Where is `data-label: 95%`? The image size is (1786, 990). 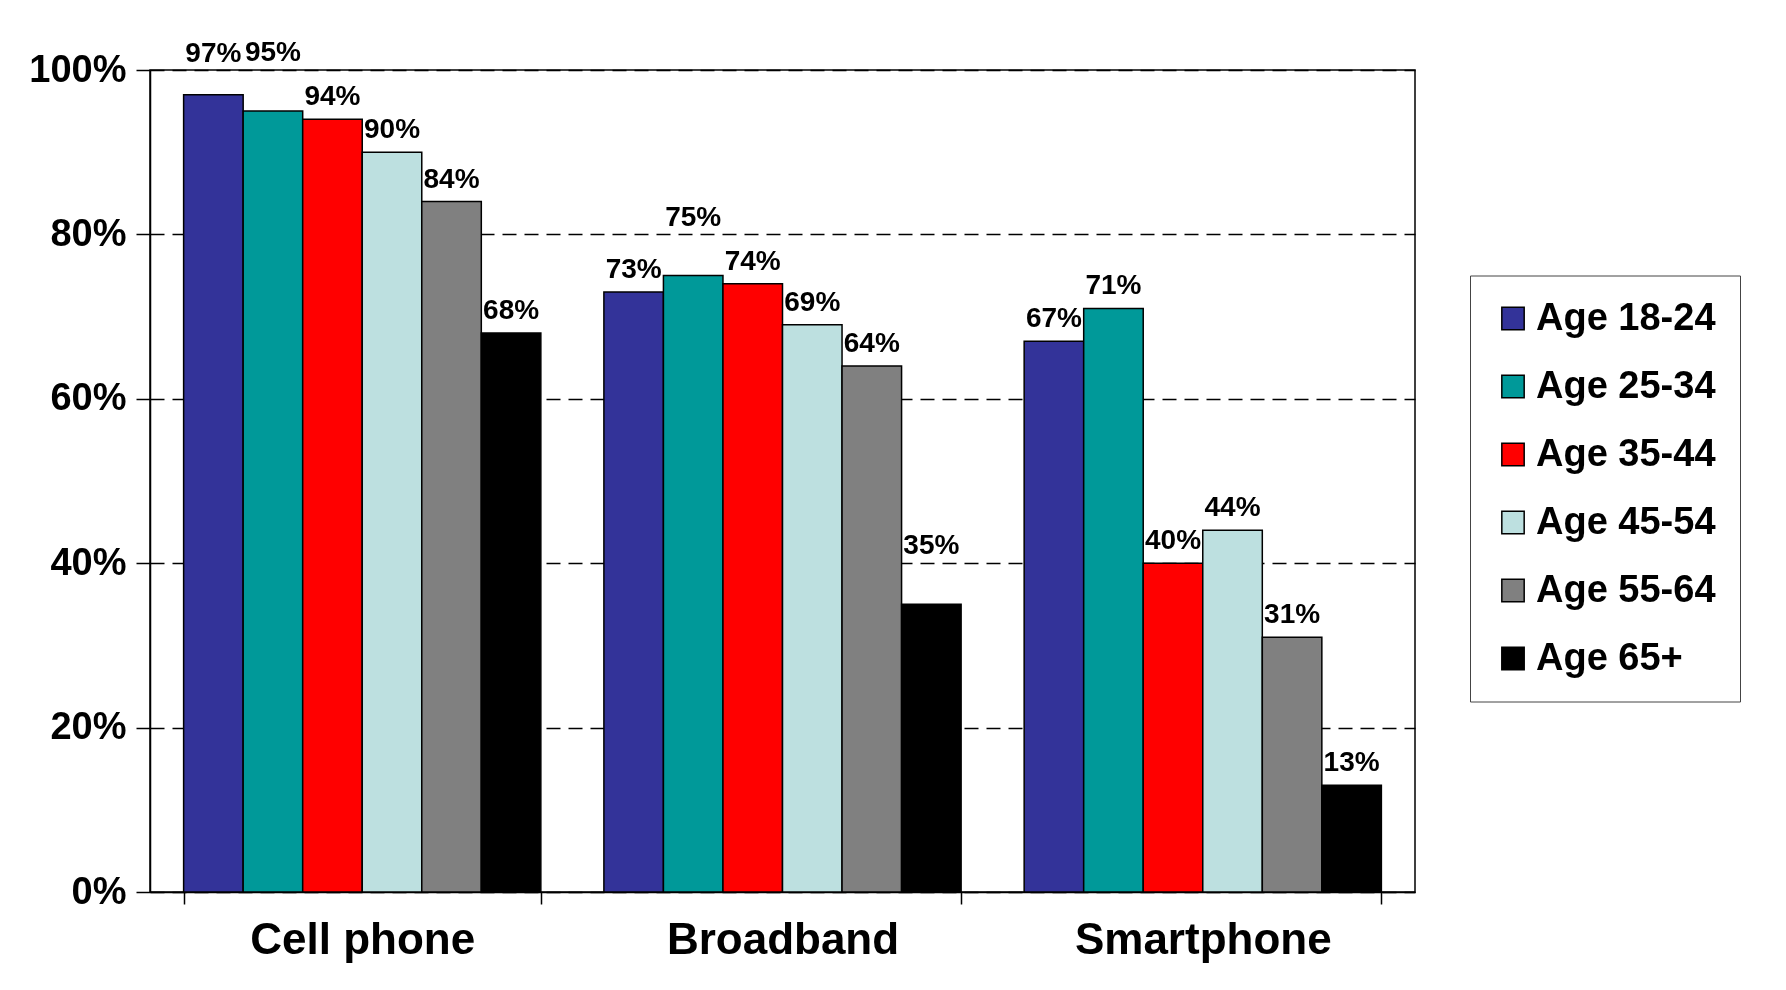
data-label: 95% is located at coordinates (273, 52).